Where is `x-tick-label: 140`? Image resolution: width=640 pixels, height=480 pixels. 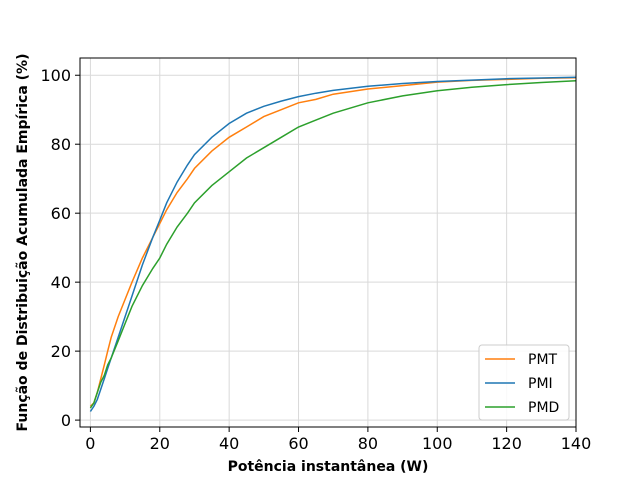
x-tick-label: 140 is located at coordinates (576, 443).